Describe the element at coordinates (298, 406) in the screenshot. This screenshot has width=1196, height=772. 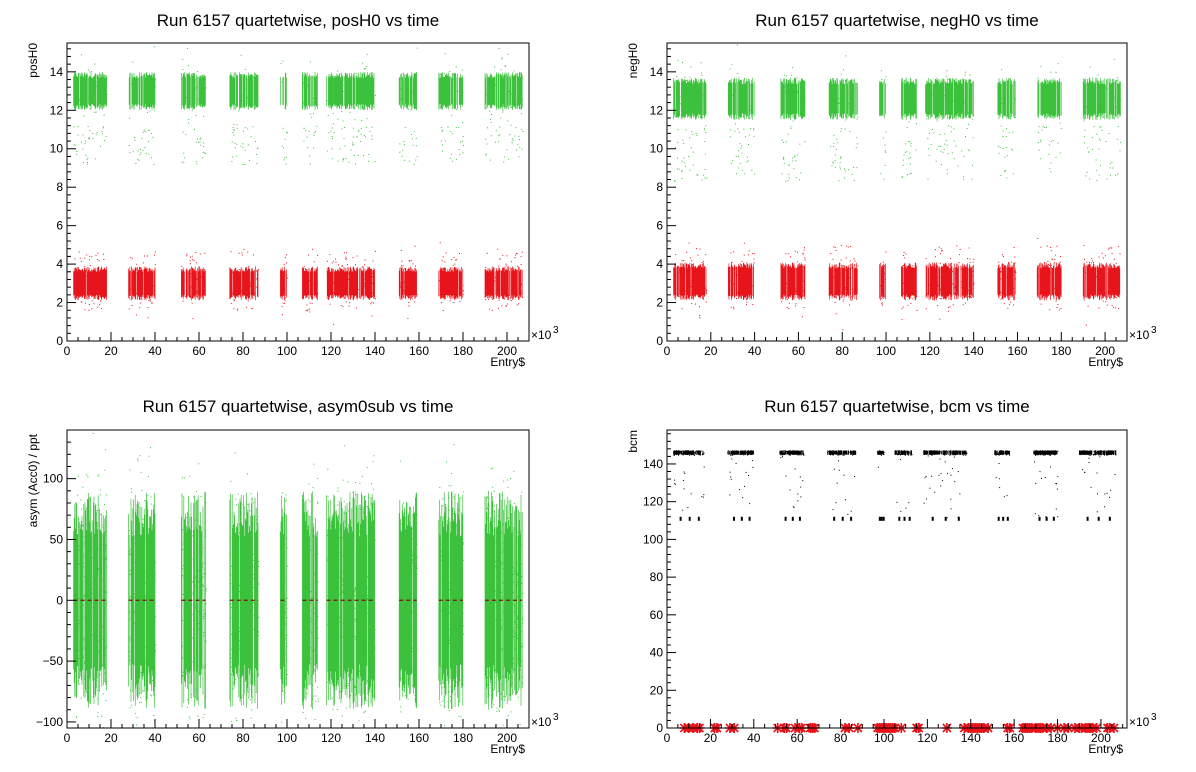
I see `chart-title: Run 6157 quartetwise, asym0sub vs time` at that location.